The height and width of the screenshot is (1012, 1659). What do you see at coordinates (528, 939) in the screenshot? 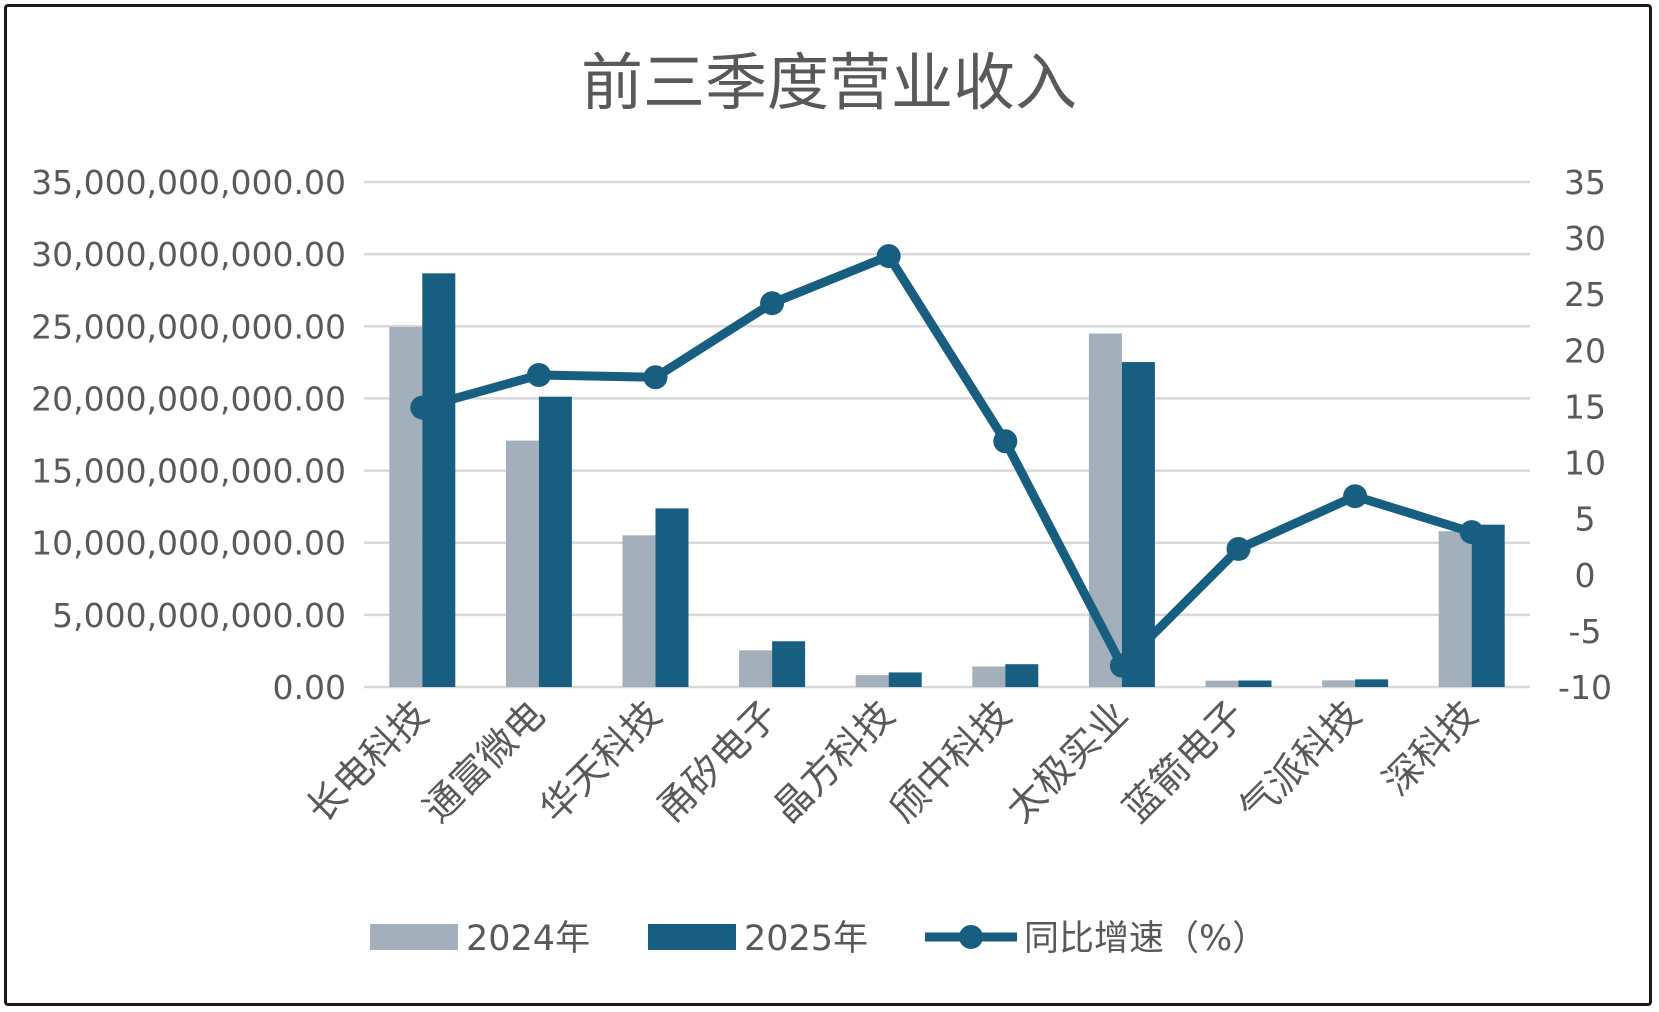
I see `legend-label-2024: 2024年` at bounding box center [528, 939].